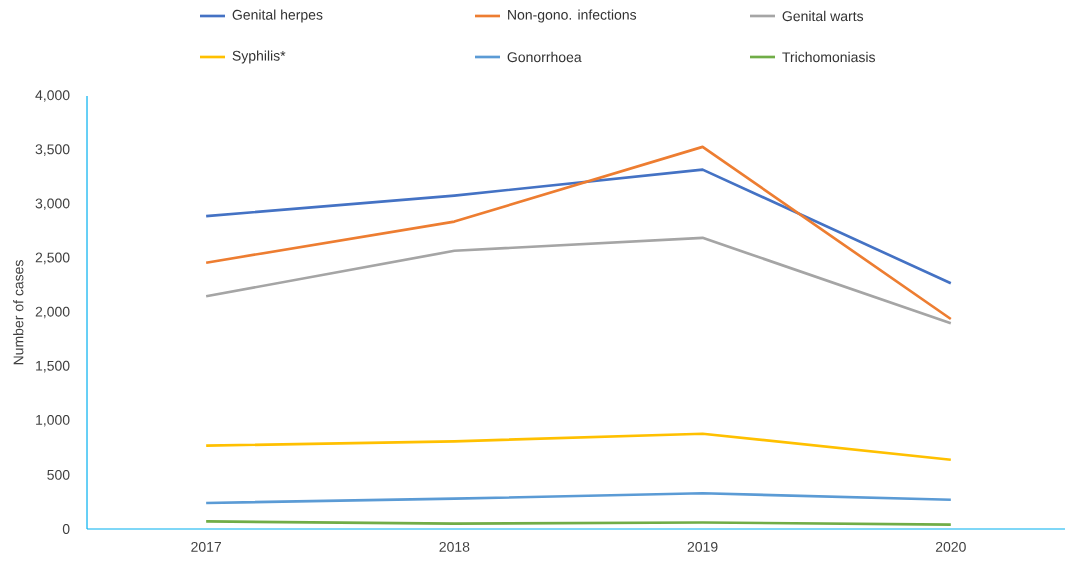 This screenshot has width=1065, height=564. Describe the element at coordinates (52, 204) in the screenshot. I see `y-tick-label: 3,000` at that location.